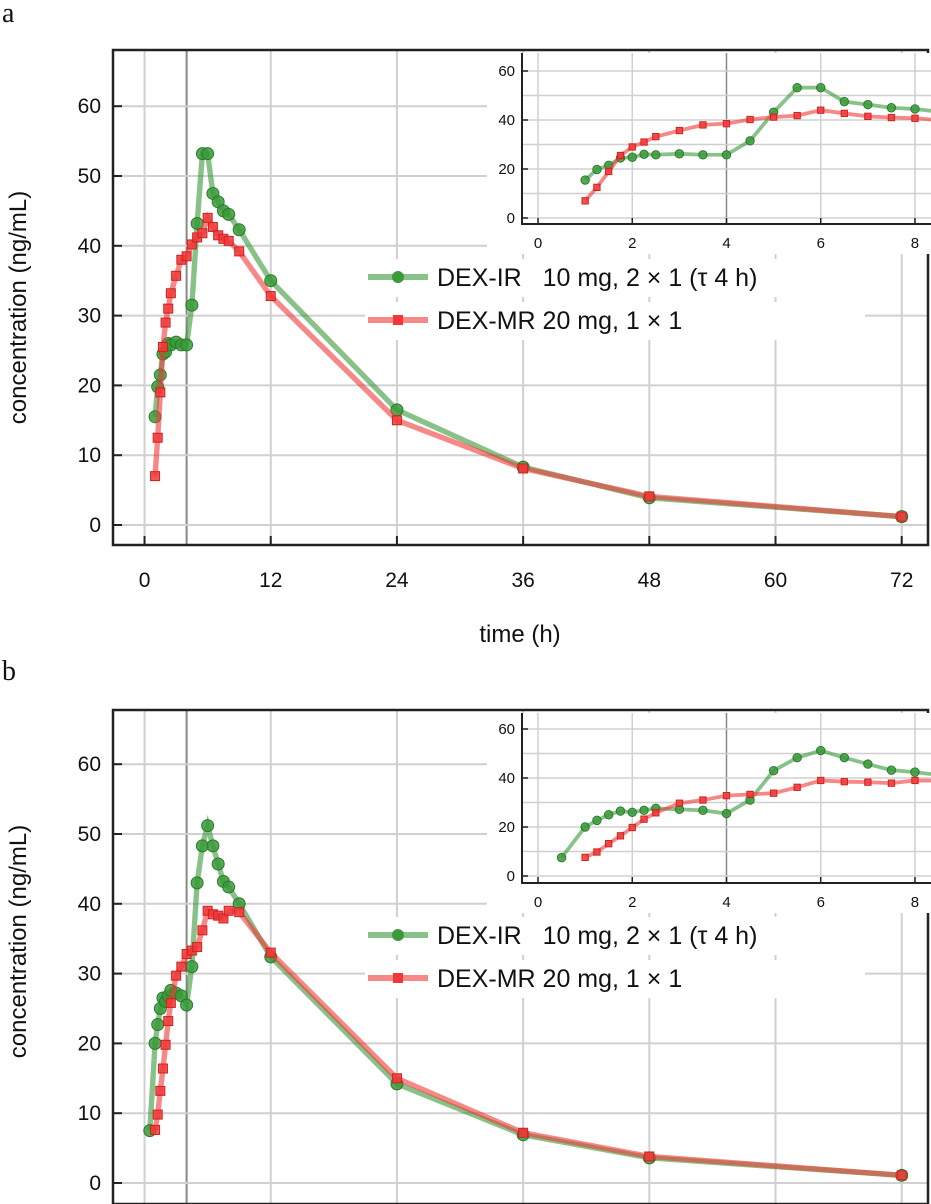 The height and width of the screenshot is (1204, 931). I want to click on legend-label: DEX-IR 10 mg, 2 × 1 (τ 4 h), so click(597, 936).